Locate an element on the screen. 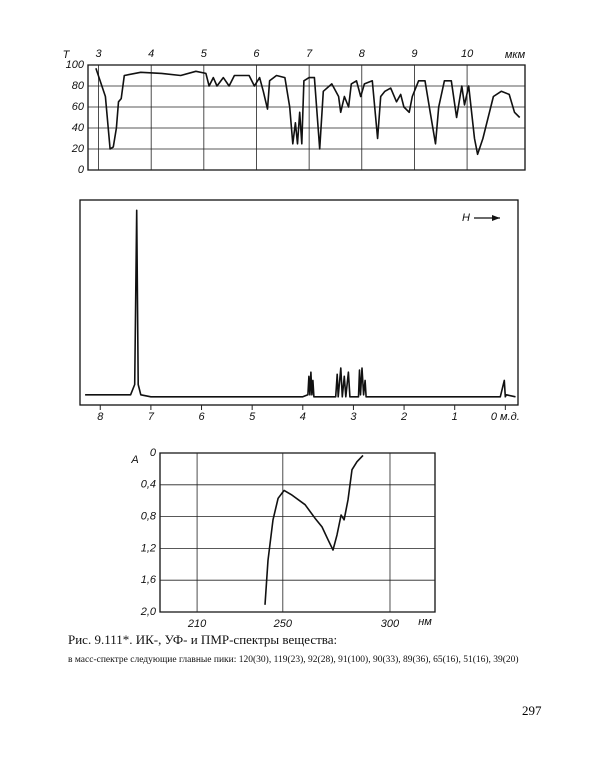 Image resolution: width=600 pixels, height=764 pixels. y-tick-label: 100 is located at coordinates (75, 65).